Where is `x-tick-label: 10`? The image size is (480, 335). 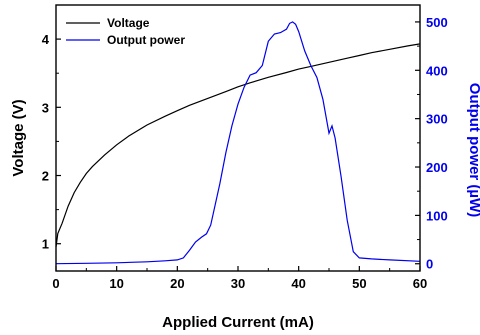 x-tick-label: 10 is located at coordinates (116, 283).